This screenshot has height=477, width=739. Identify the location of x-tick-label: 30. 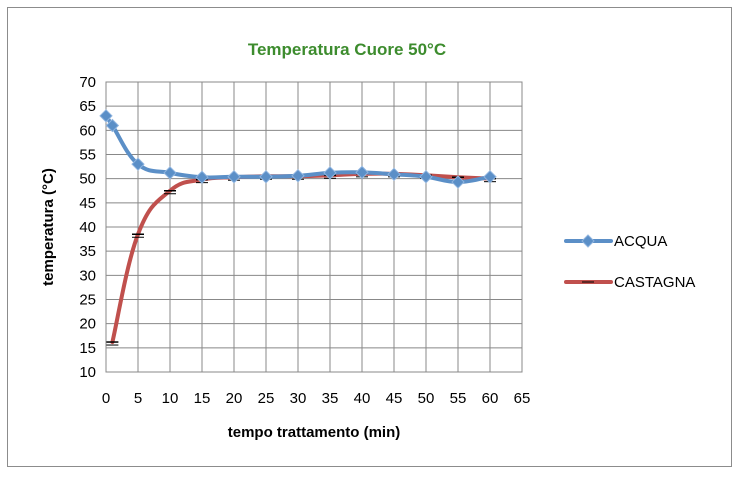
(298, 398).